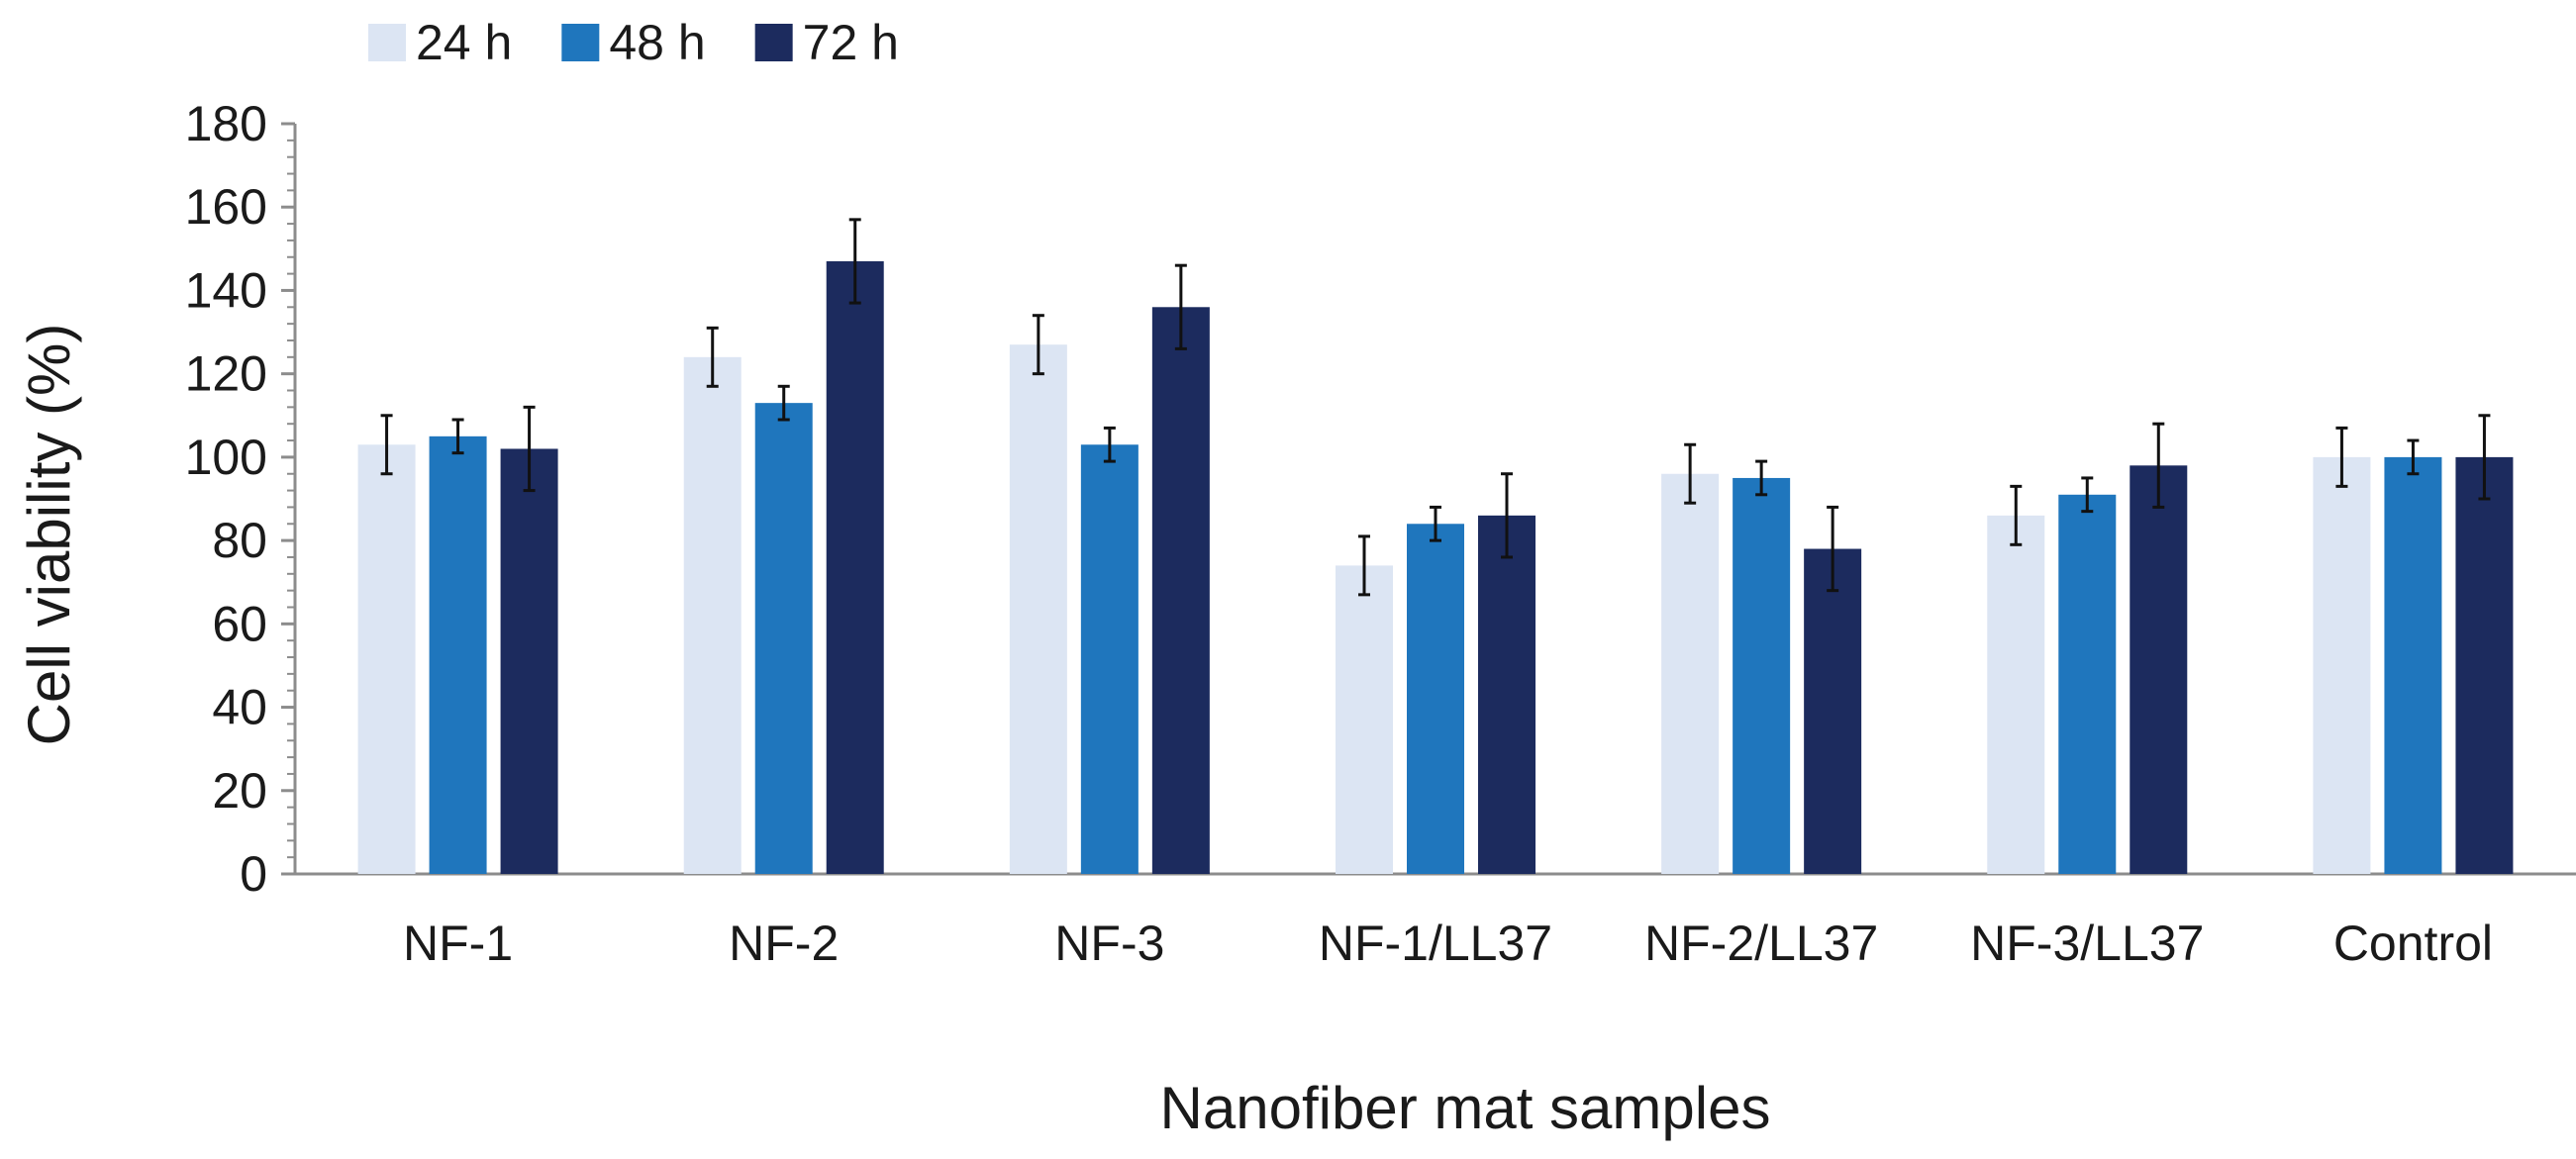 This screenshot has height=1159, width=2576. Describe the element at coordinates (657, 43) in the screenshot. I see `legend-label: 48 h` at that location.